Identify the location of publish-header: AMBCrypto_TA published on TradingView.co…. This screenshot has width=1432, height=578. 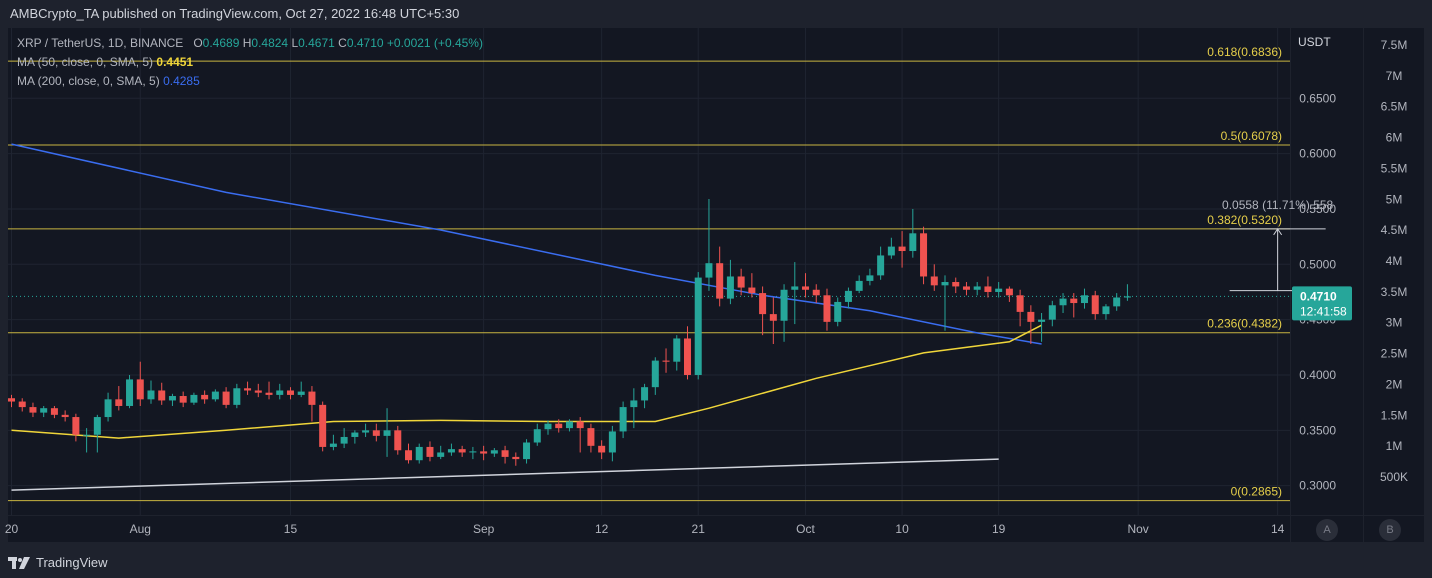
(235, 13).